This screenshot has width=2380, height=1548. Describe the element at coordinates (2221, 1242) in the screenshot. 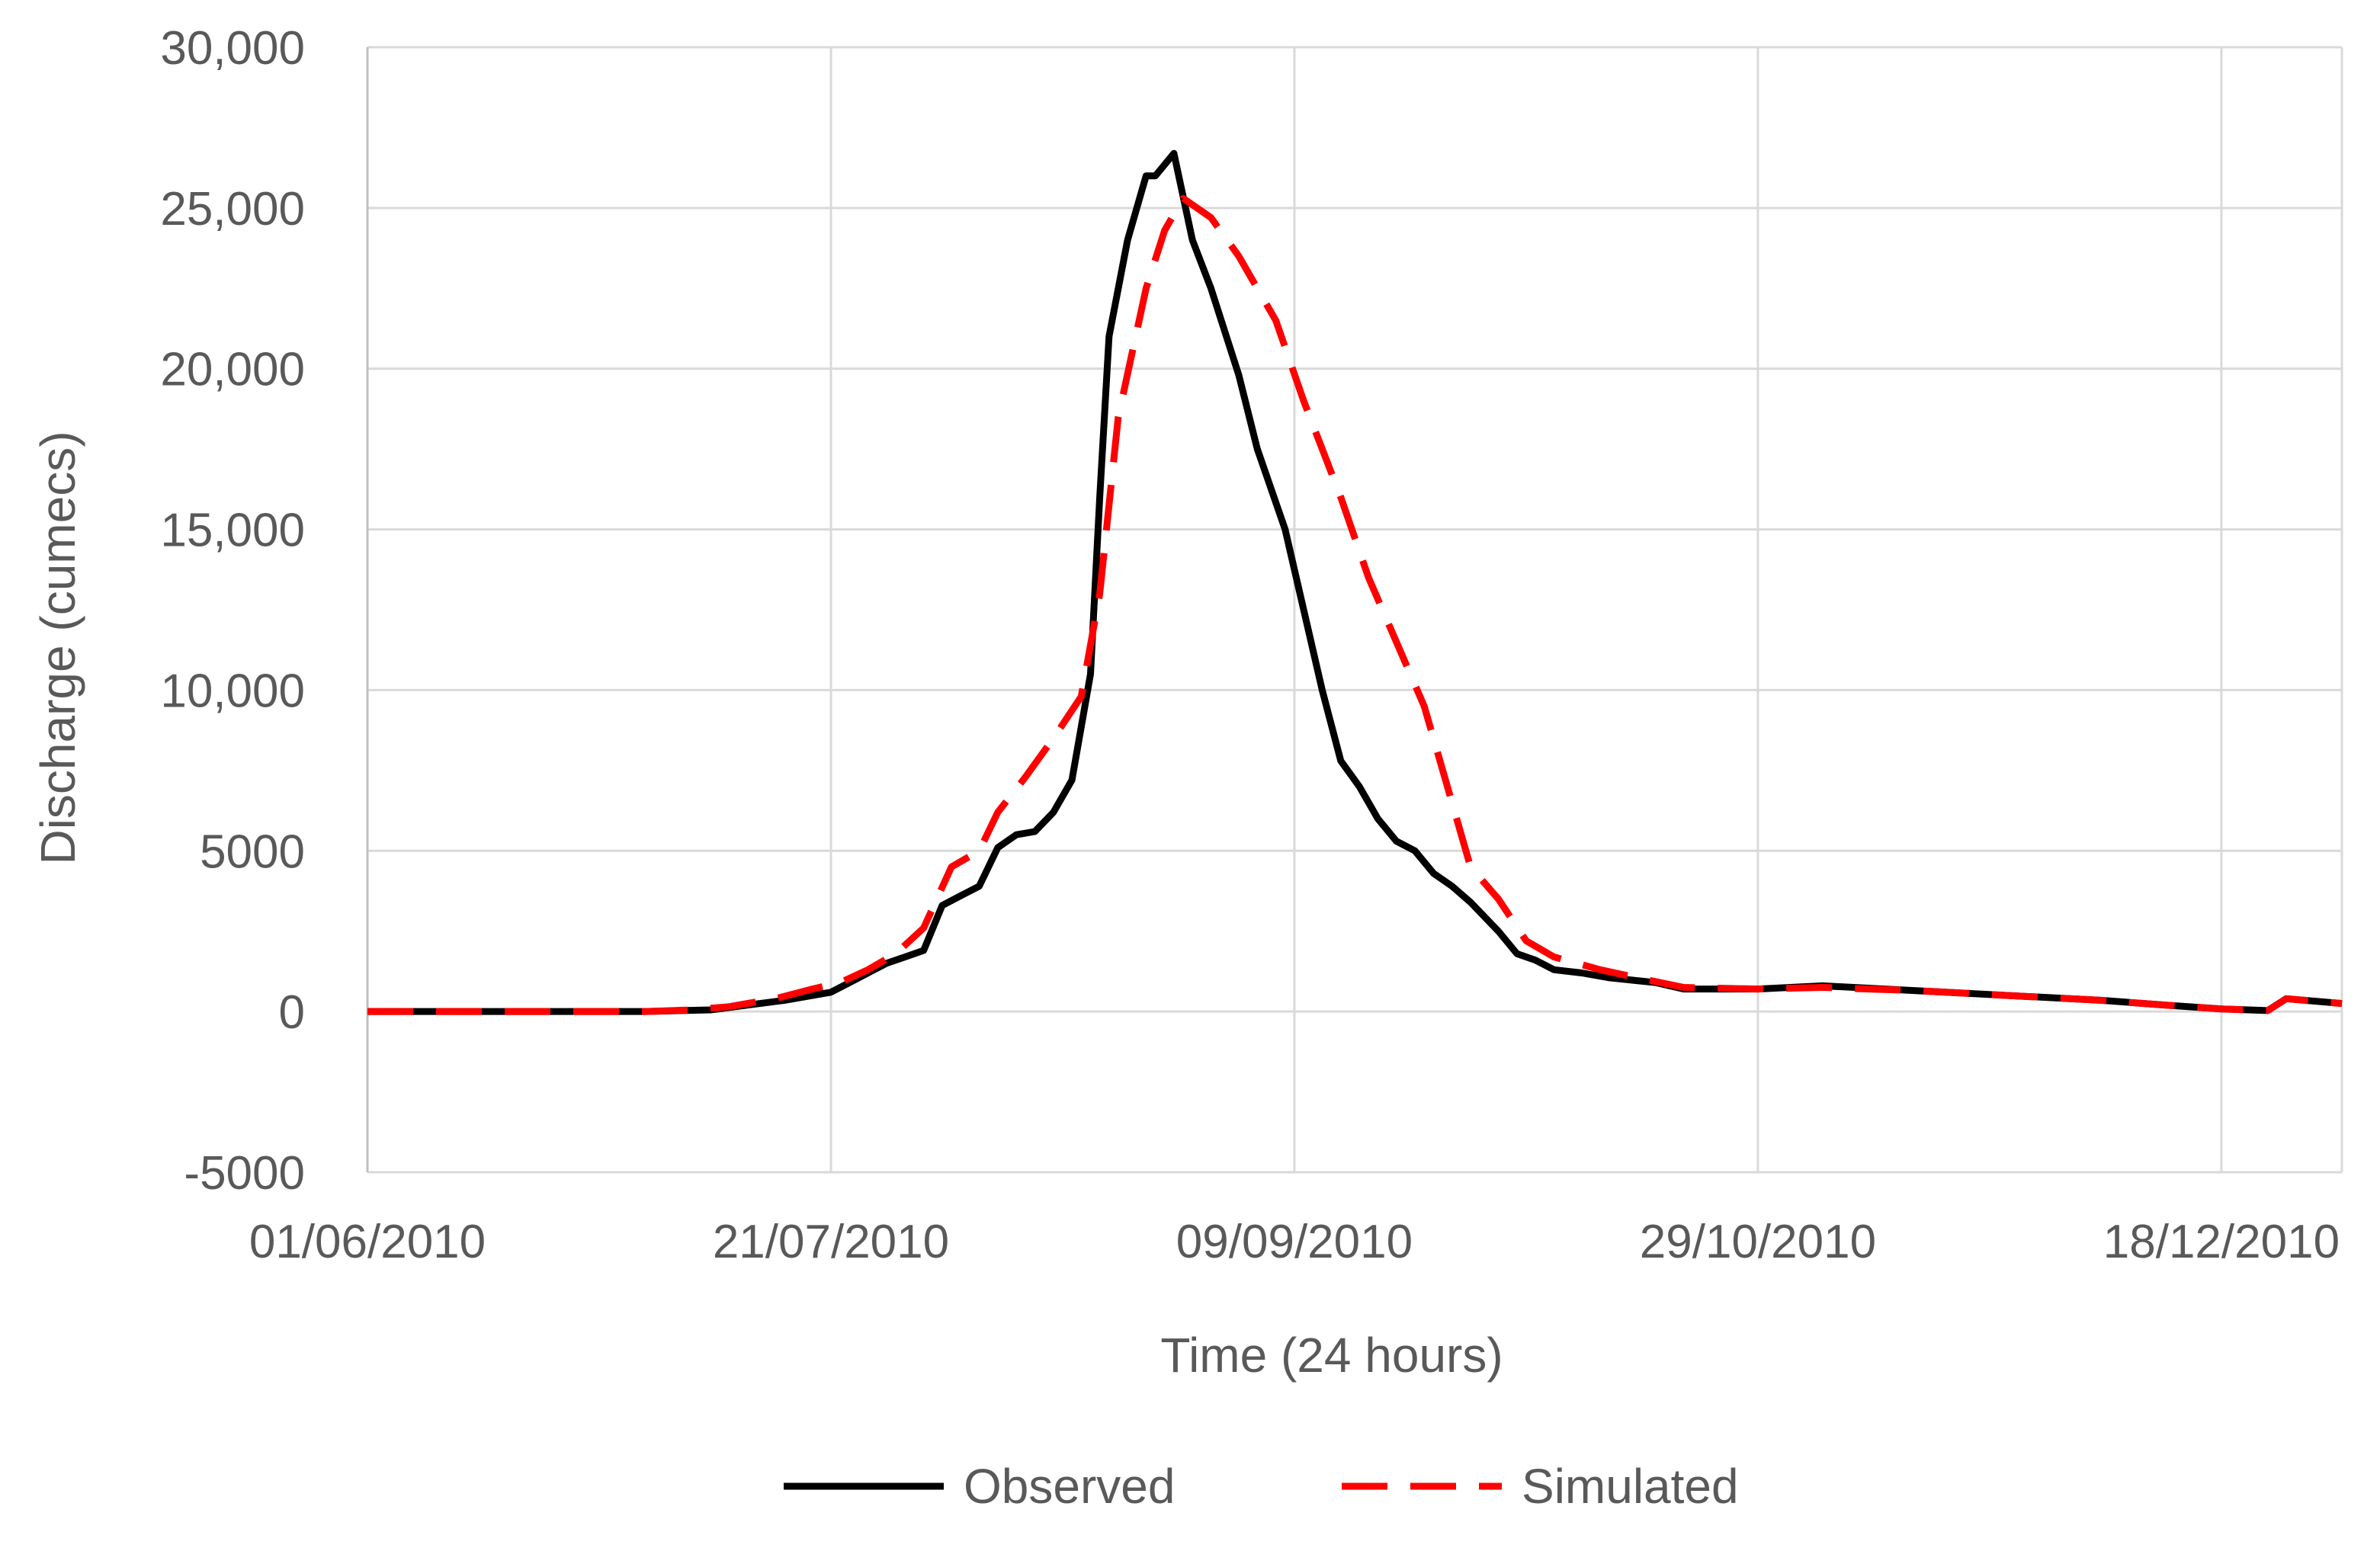

I see `x-tick-label: 18/12/2010` at that location.